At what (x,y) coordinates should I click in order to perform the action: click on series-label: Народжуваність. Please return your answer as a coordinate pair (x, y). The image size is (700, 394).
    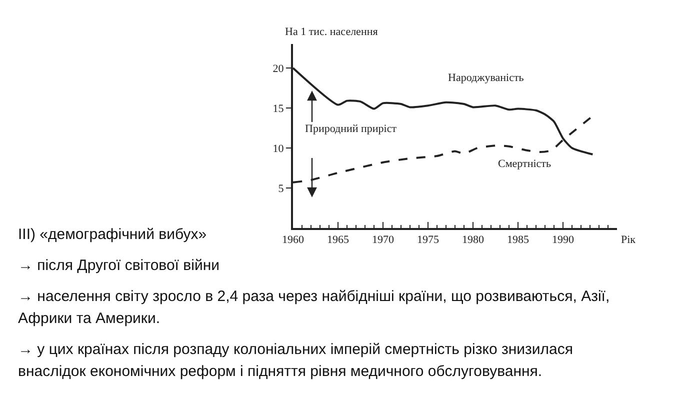
    Looking at the image, I should click on (486, 78).